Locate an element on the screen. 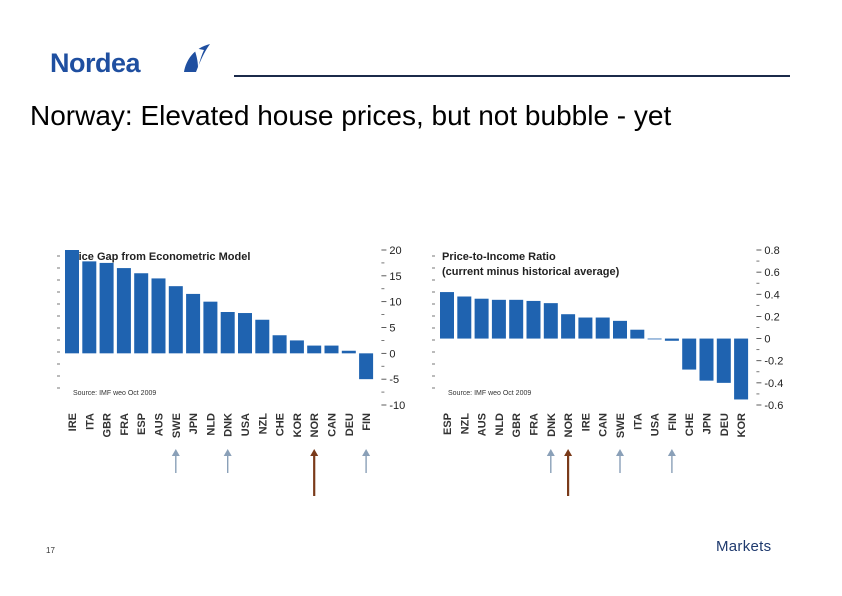 Image resolution: width=842 pixels, height=596 pixels. bar-deu is located at coordinates (723, 360).